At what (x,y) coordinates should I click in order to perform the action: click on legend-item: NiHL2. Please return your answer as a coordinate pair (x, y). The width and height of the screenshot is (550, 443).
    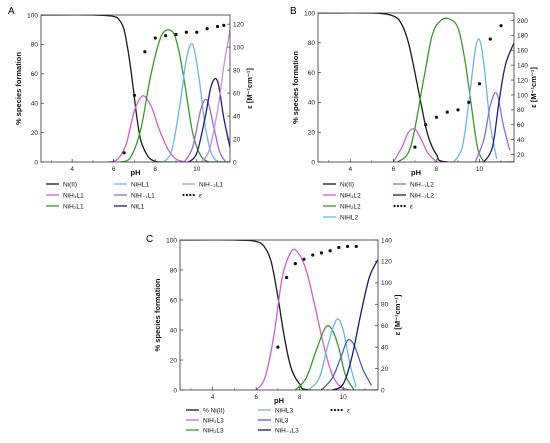
    Looking at the image, I should click on (349, 218).